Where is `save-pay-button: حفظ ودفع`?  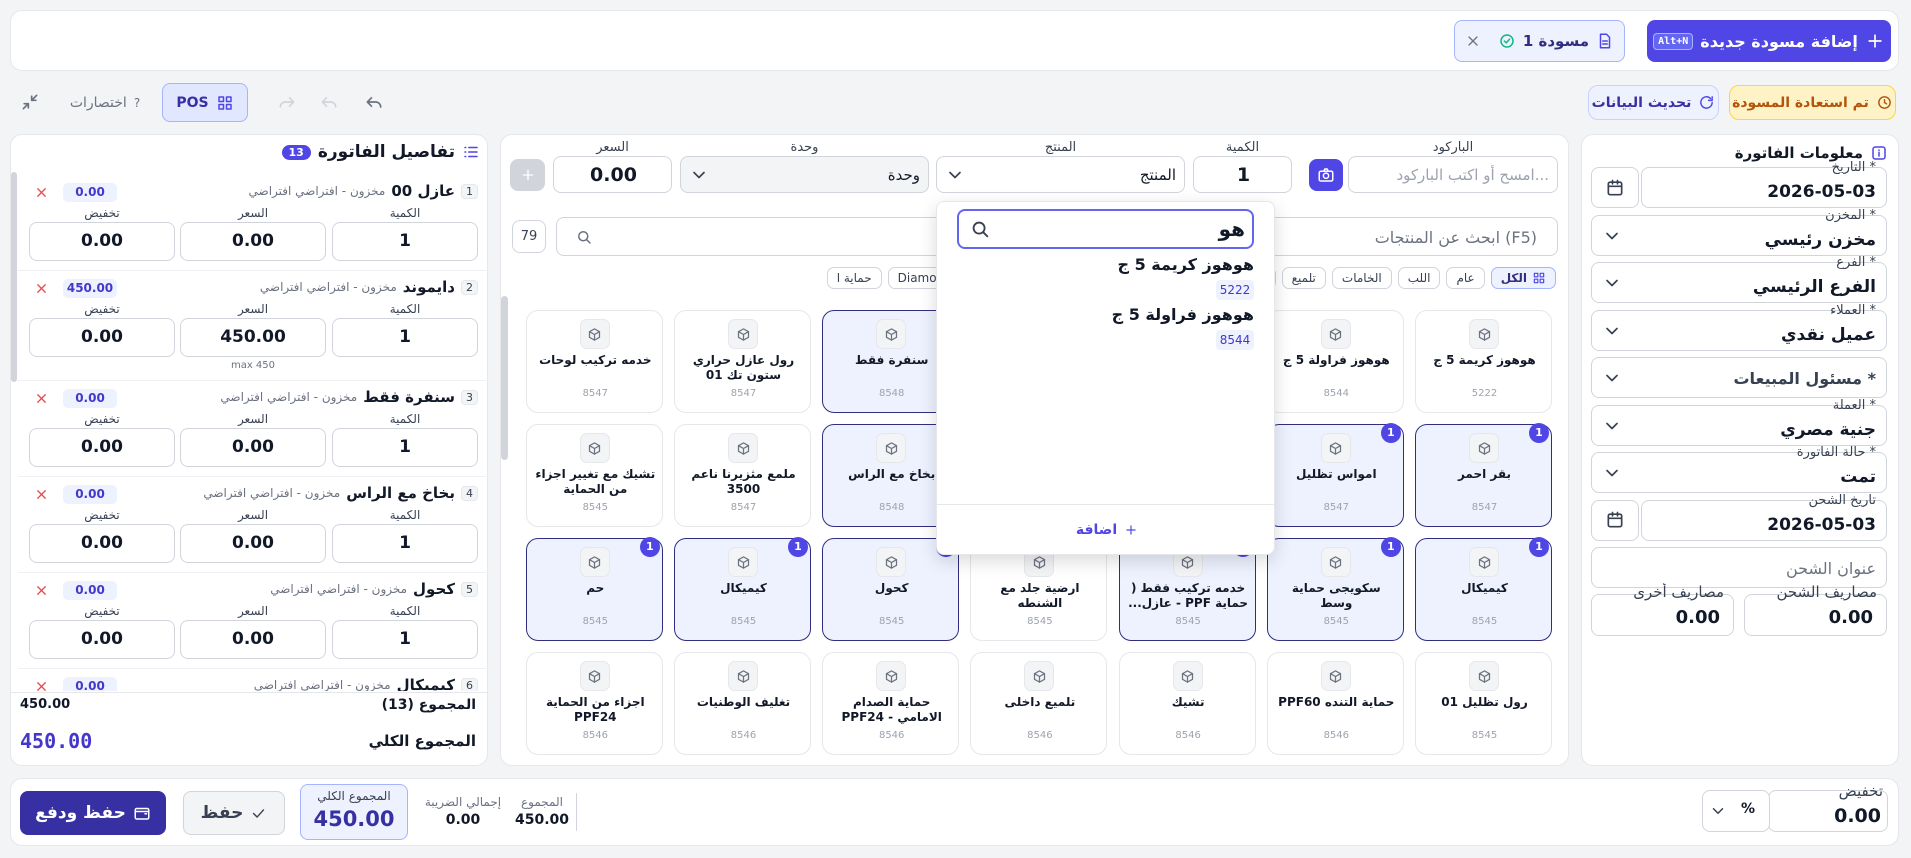
save-pay-button: حفظ ودفع is located at coordinates (93, 813).